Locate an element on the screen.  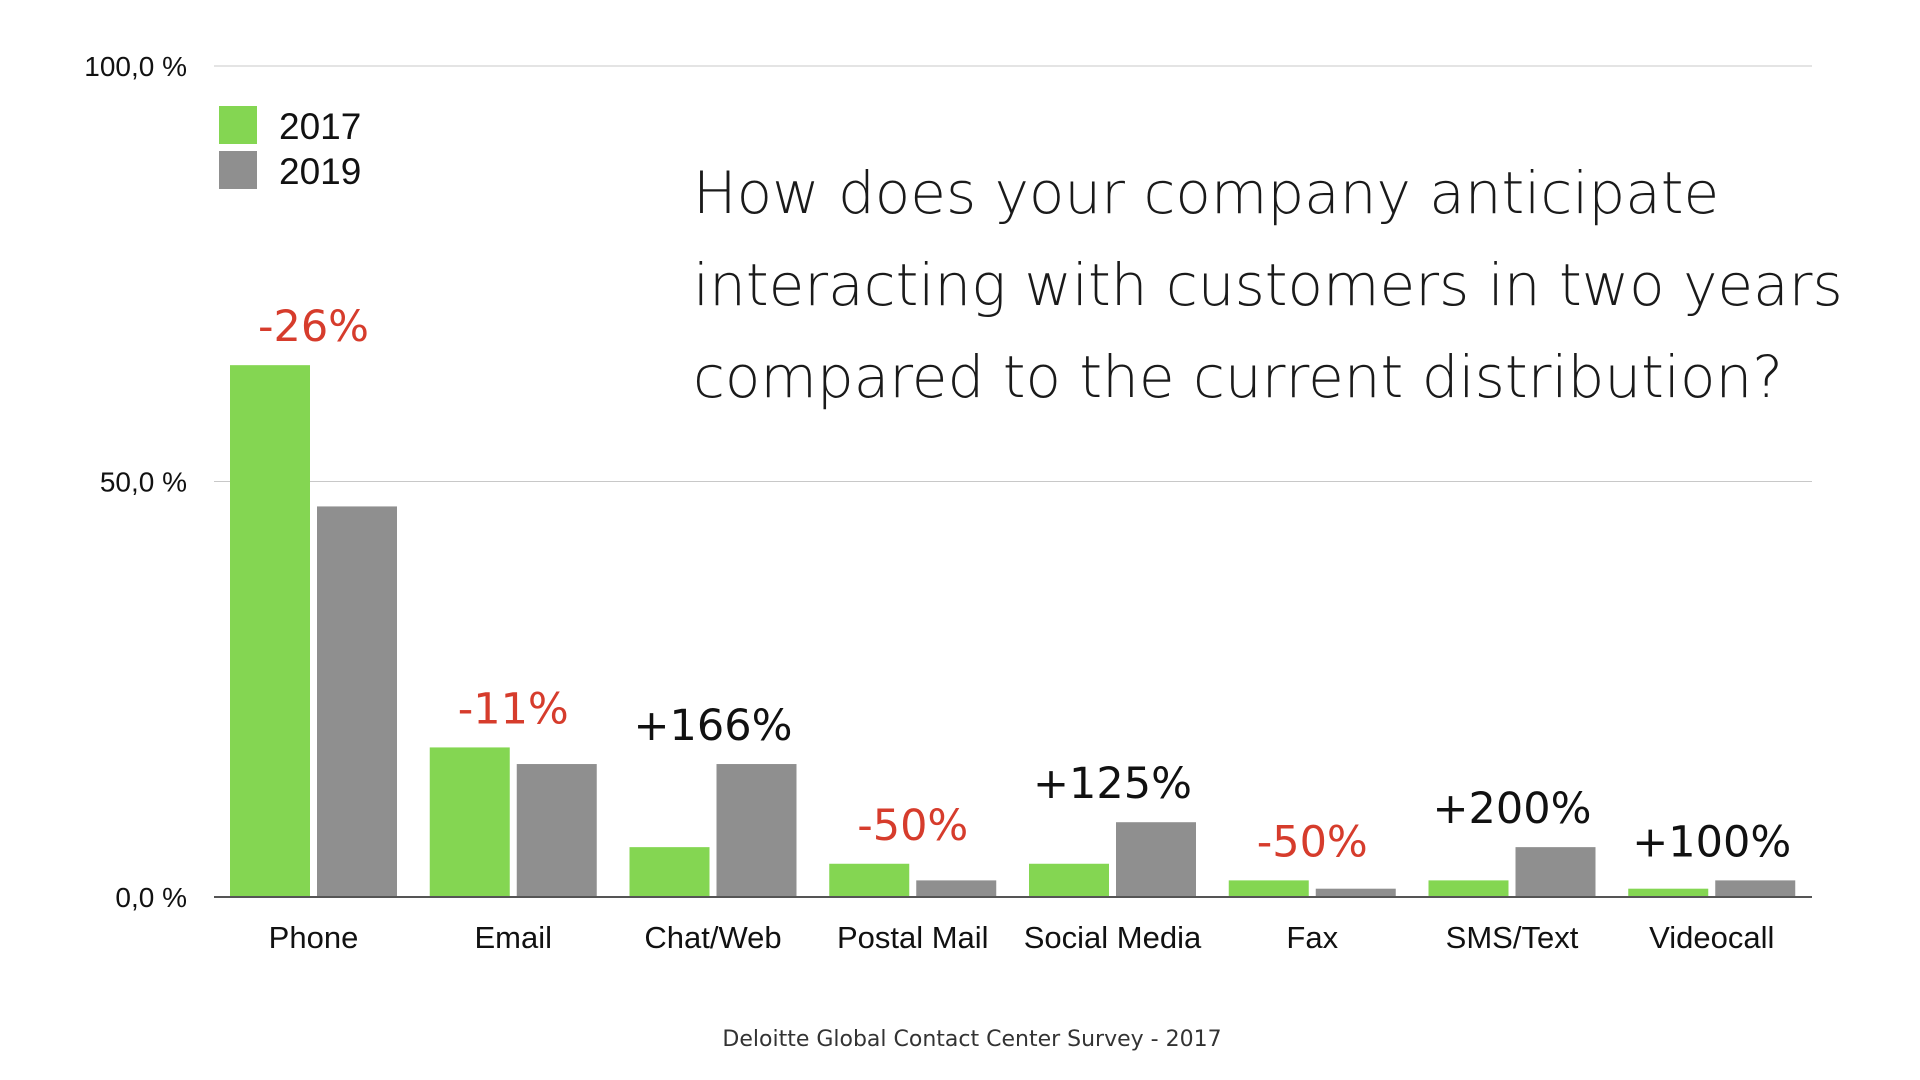
bar-2017-chat-web is located at coordinates (669, 872).